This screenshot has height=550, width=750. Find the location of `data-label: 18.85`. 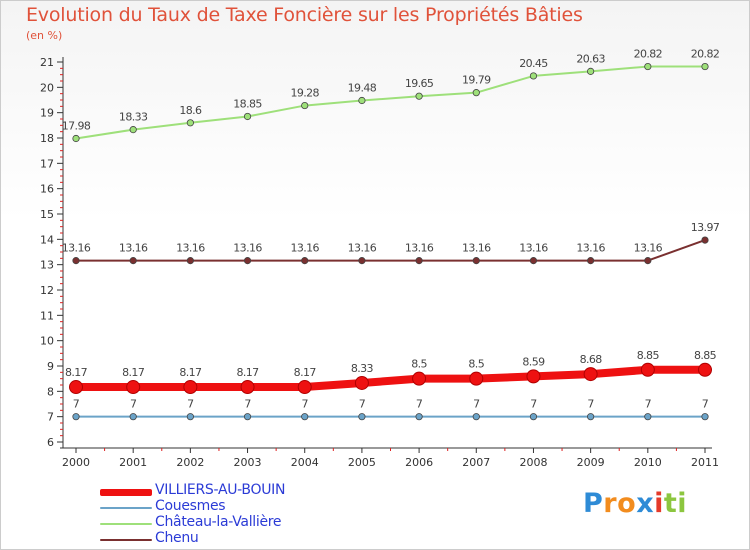

data-label: 18.85 is located at coordinates (247, 103).